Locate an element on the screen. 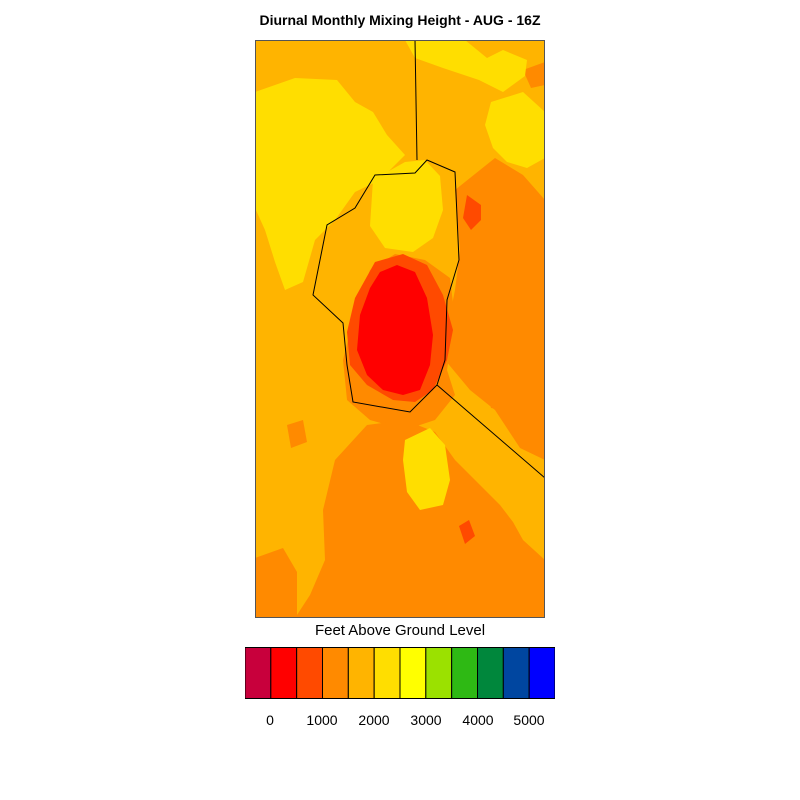 The image size is (800, 800). contour-yellow-north is located at coordinates (466, 66).